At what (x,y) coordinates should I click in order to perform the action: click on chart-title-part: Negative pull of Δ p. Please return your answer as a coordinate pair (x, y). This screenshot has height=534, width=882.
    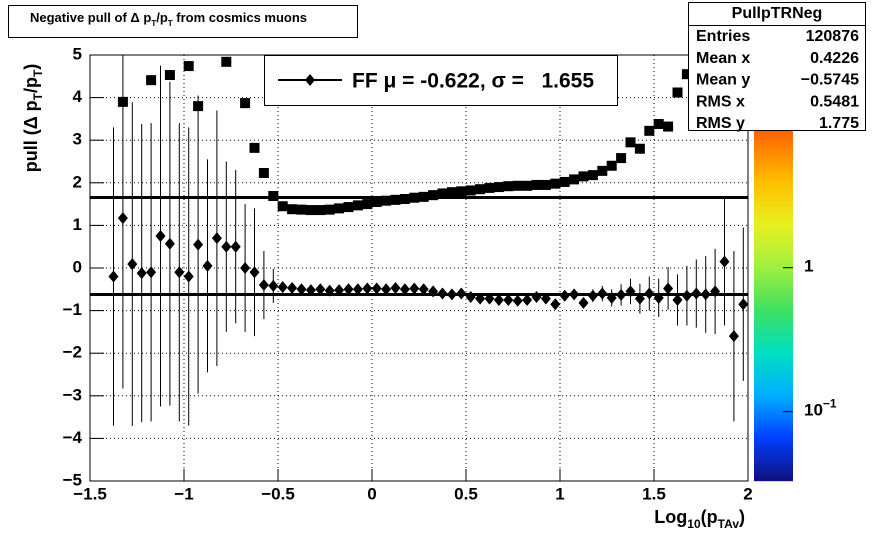
    Looking at the image, I should click on (90, 17).